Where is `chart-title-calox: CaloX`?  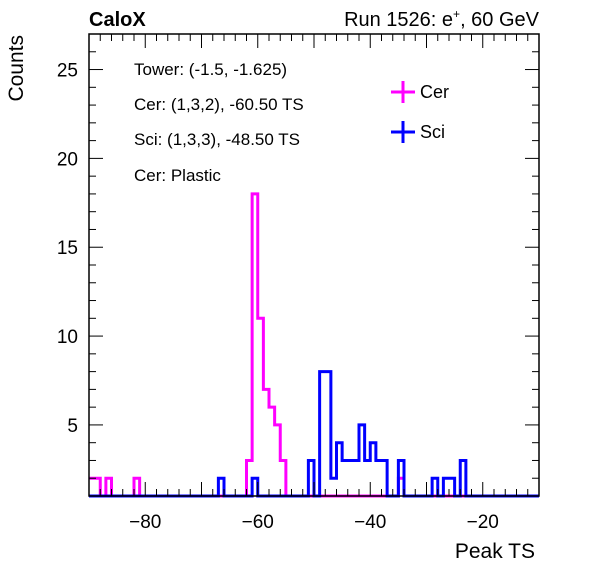
chart-title-calox: CaloX is located at coordinates (117, 20).